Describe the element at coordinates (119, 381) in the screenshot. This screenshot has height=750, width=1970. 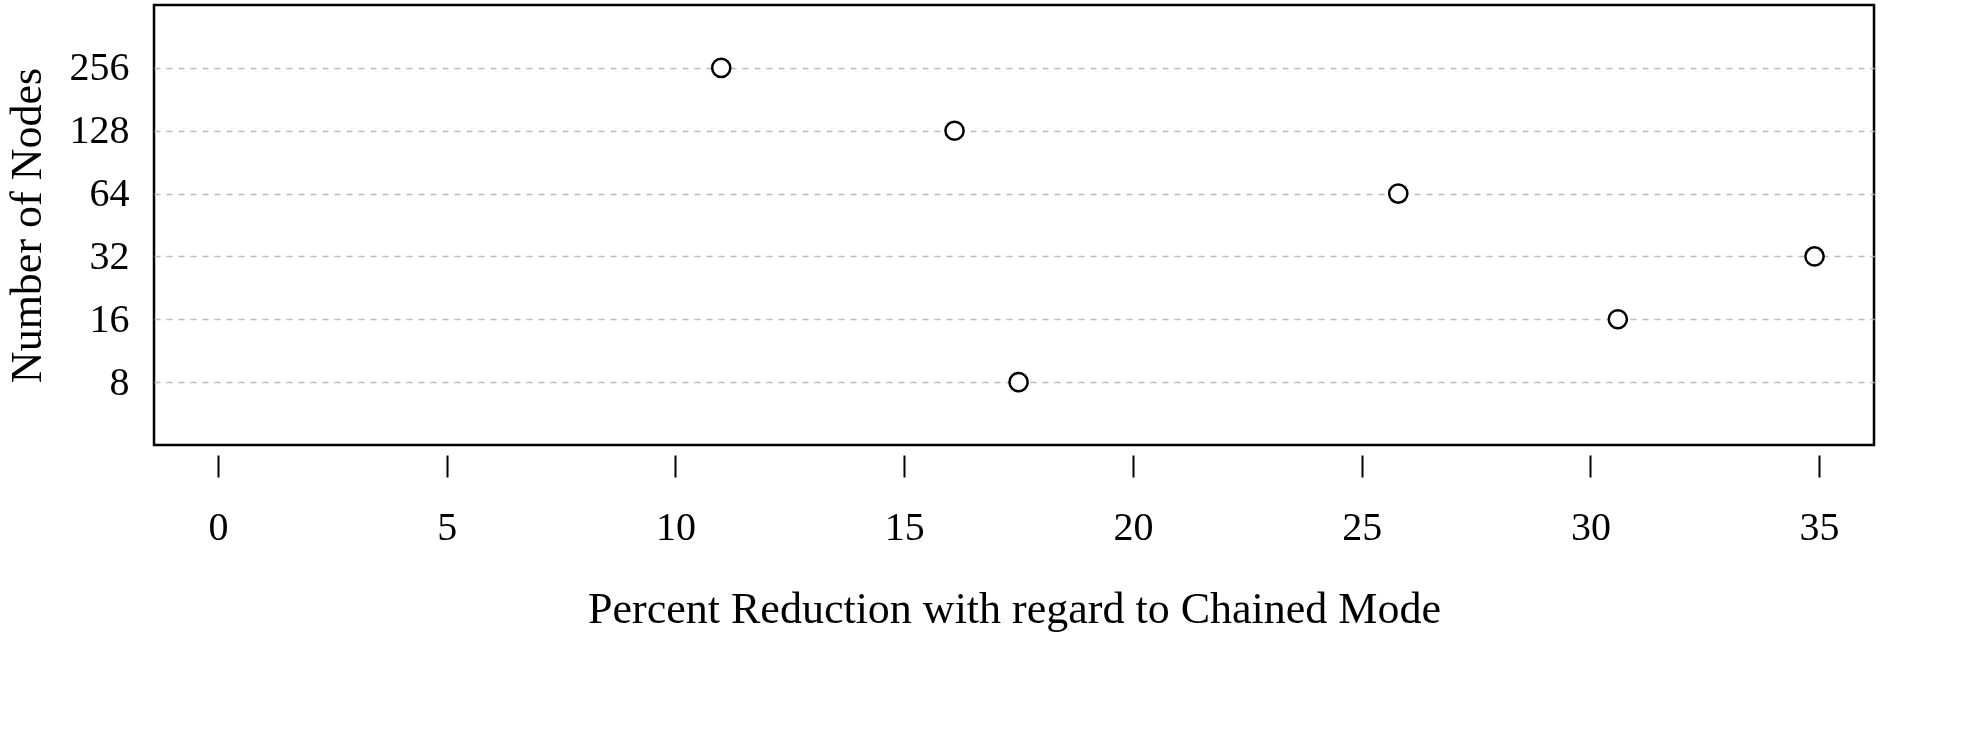
I see `y-tick-label: 8` at that location.